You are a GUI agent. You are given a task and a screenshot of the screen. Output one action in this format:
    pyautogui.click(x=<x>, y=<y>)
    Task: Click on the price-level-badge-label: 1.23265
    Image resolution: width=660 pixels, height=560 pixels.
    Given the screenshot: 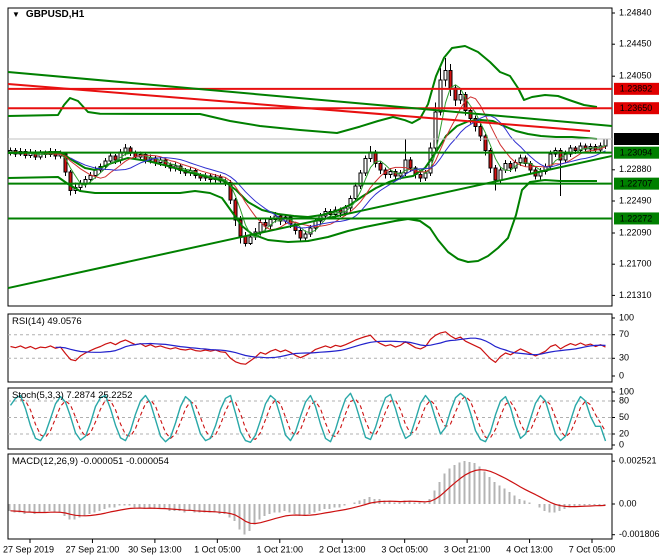 What is the action you would take?
    pyautogui.click(x=636, y=139)
    